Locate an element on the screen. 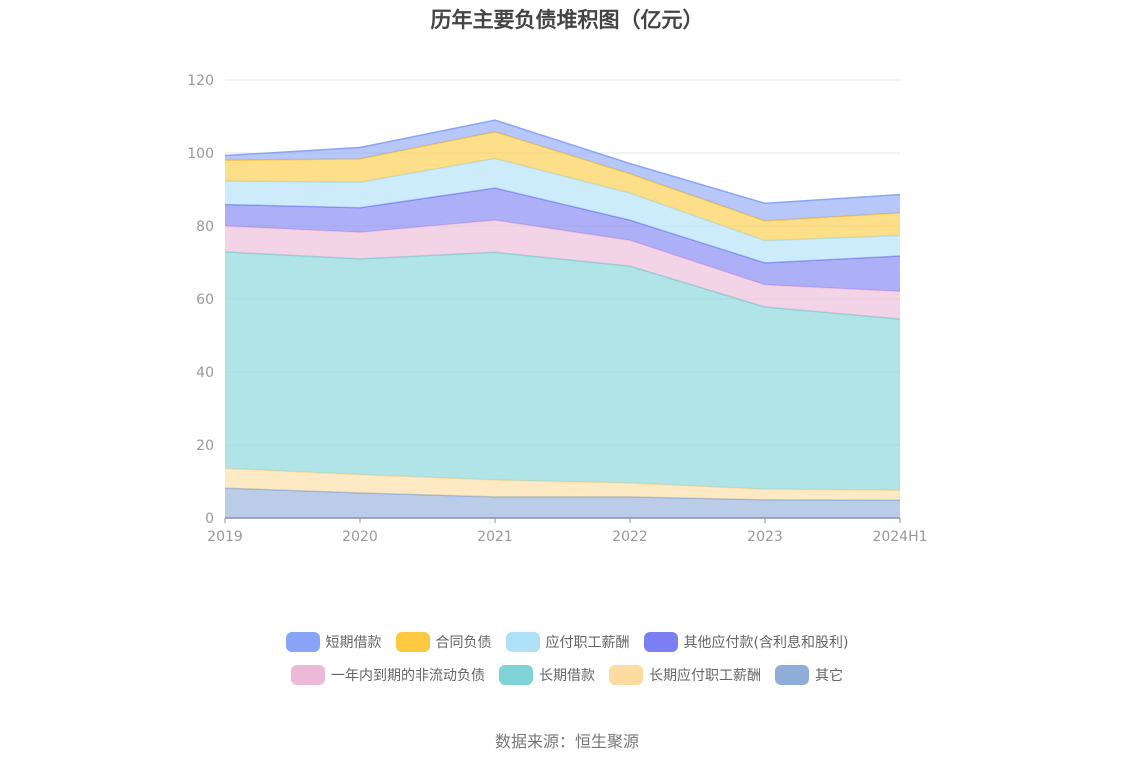 This screenshot has height=766, width=1134. legend-item: 应付职工薪酬 is located at coordinates (567, 642).